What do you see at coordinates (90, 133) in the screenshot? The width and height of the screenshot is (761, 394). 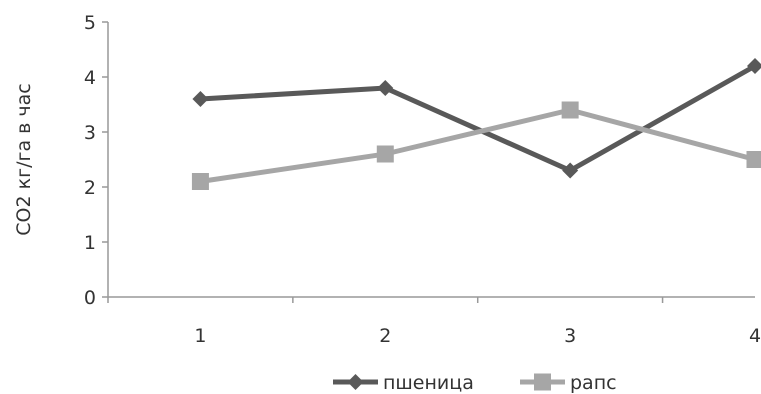 I see `y-tick-label: 3` at bounding box center [90, 133].